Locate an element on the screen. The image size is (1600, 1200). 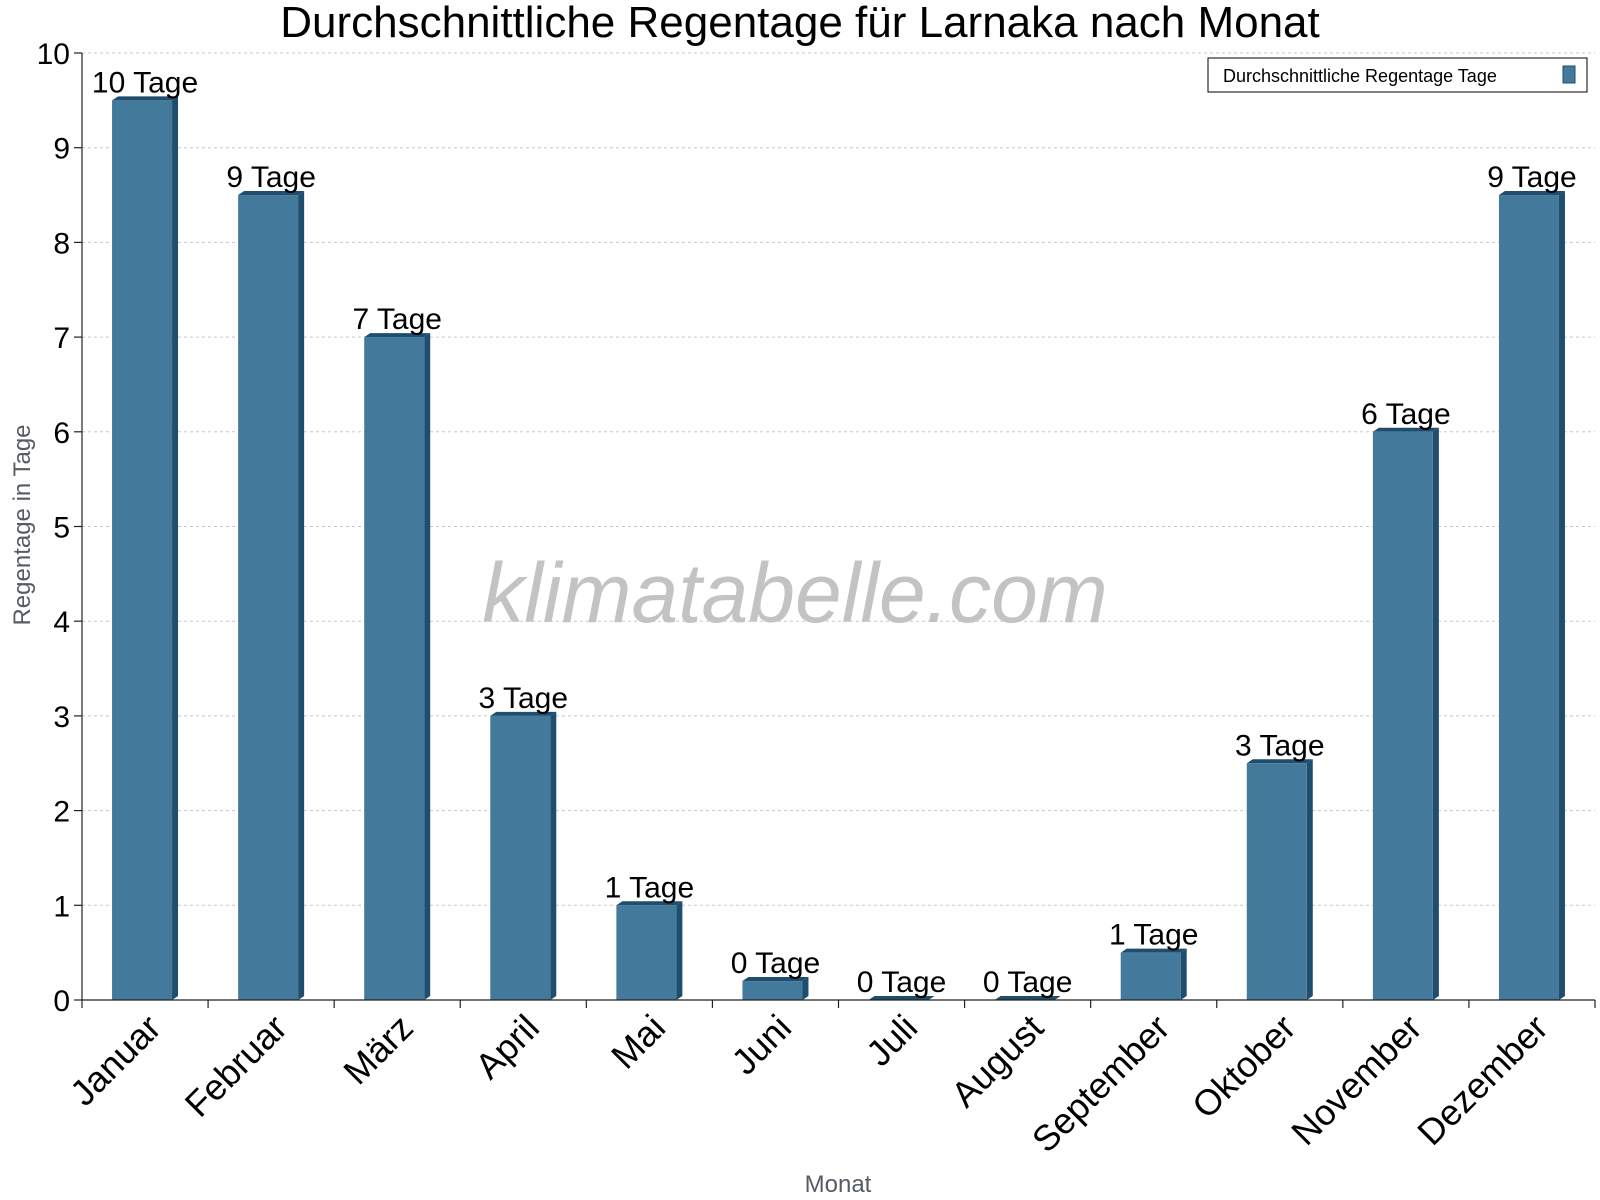
legend-swatch is located at coordinates (1569, 74).